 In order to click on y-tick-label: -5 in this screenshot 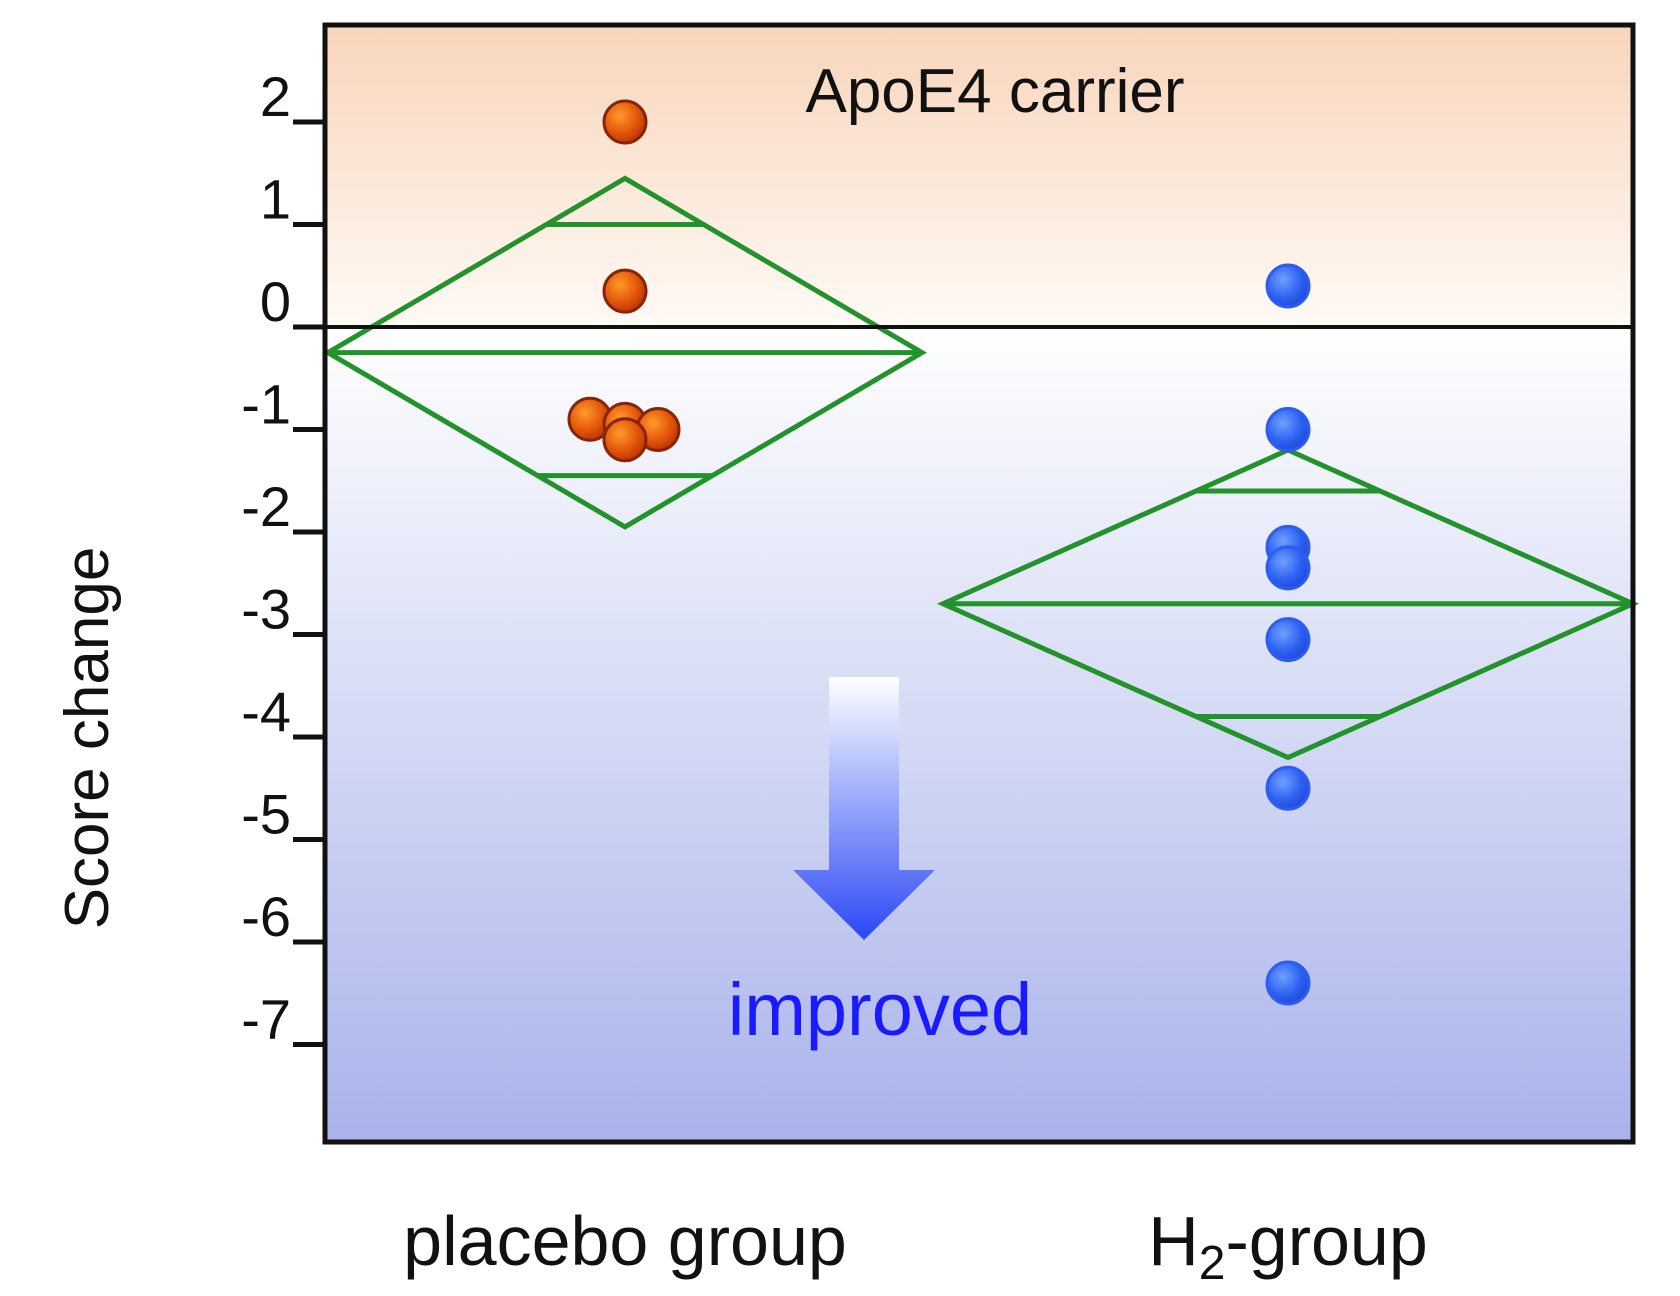, I will do `click(266, 814)`.